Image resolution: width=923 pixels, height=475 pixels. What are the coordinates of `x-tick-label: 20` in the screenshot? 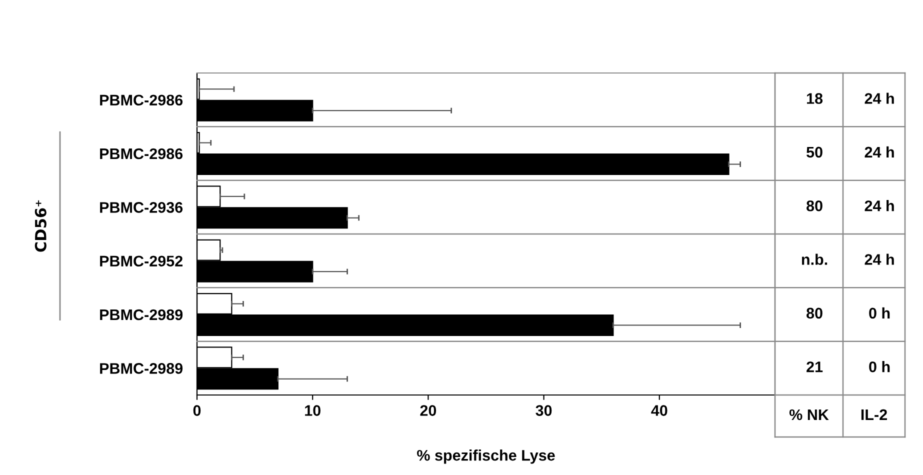 It's located at (428, 410).